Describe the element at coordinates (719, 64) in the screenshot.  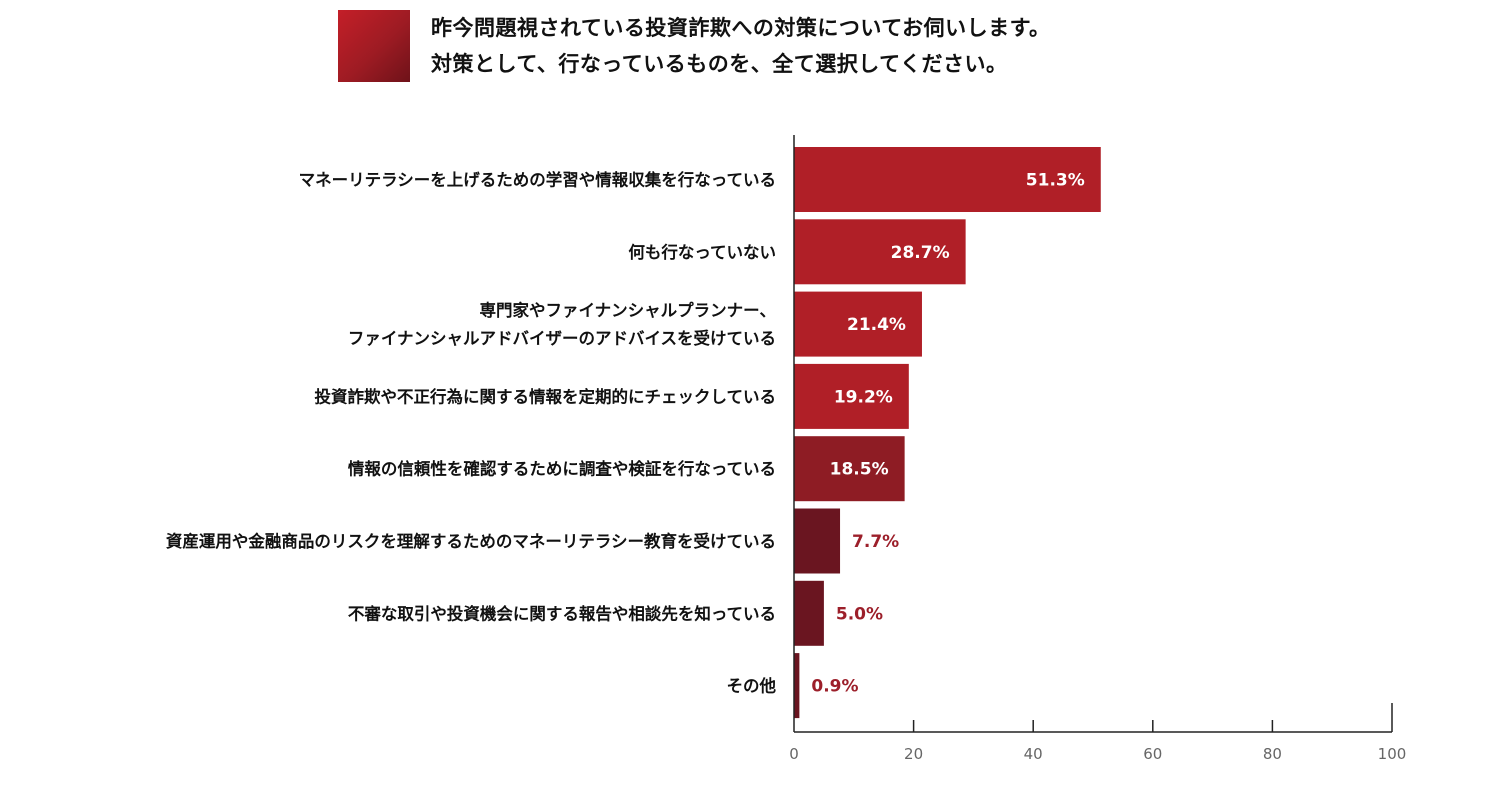
I see `question-line-2: 対策として、行なっているものを、全て選択してください。` at that location.